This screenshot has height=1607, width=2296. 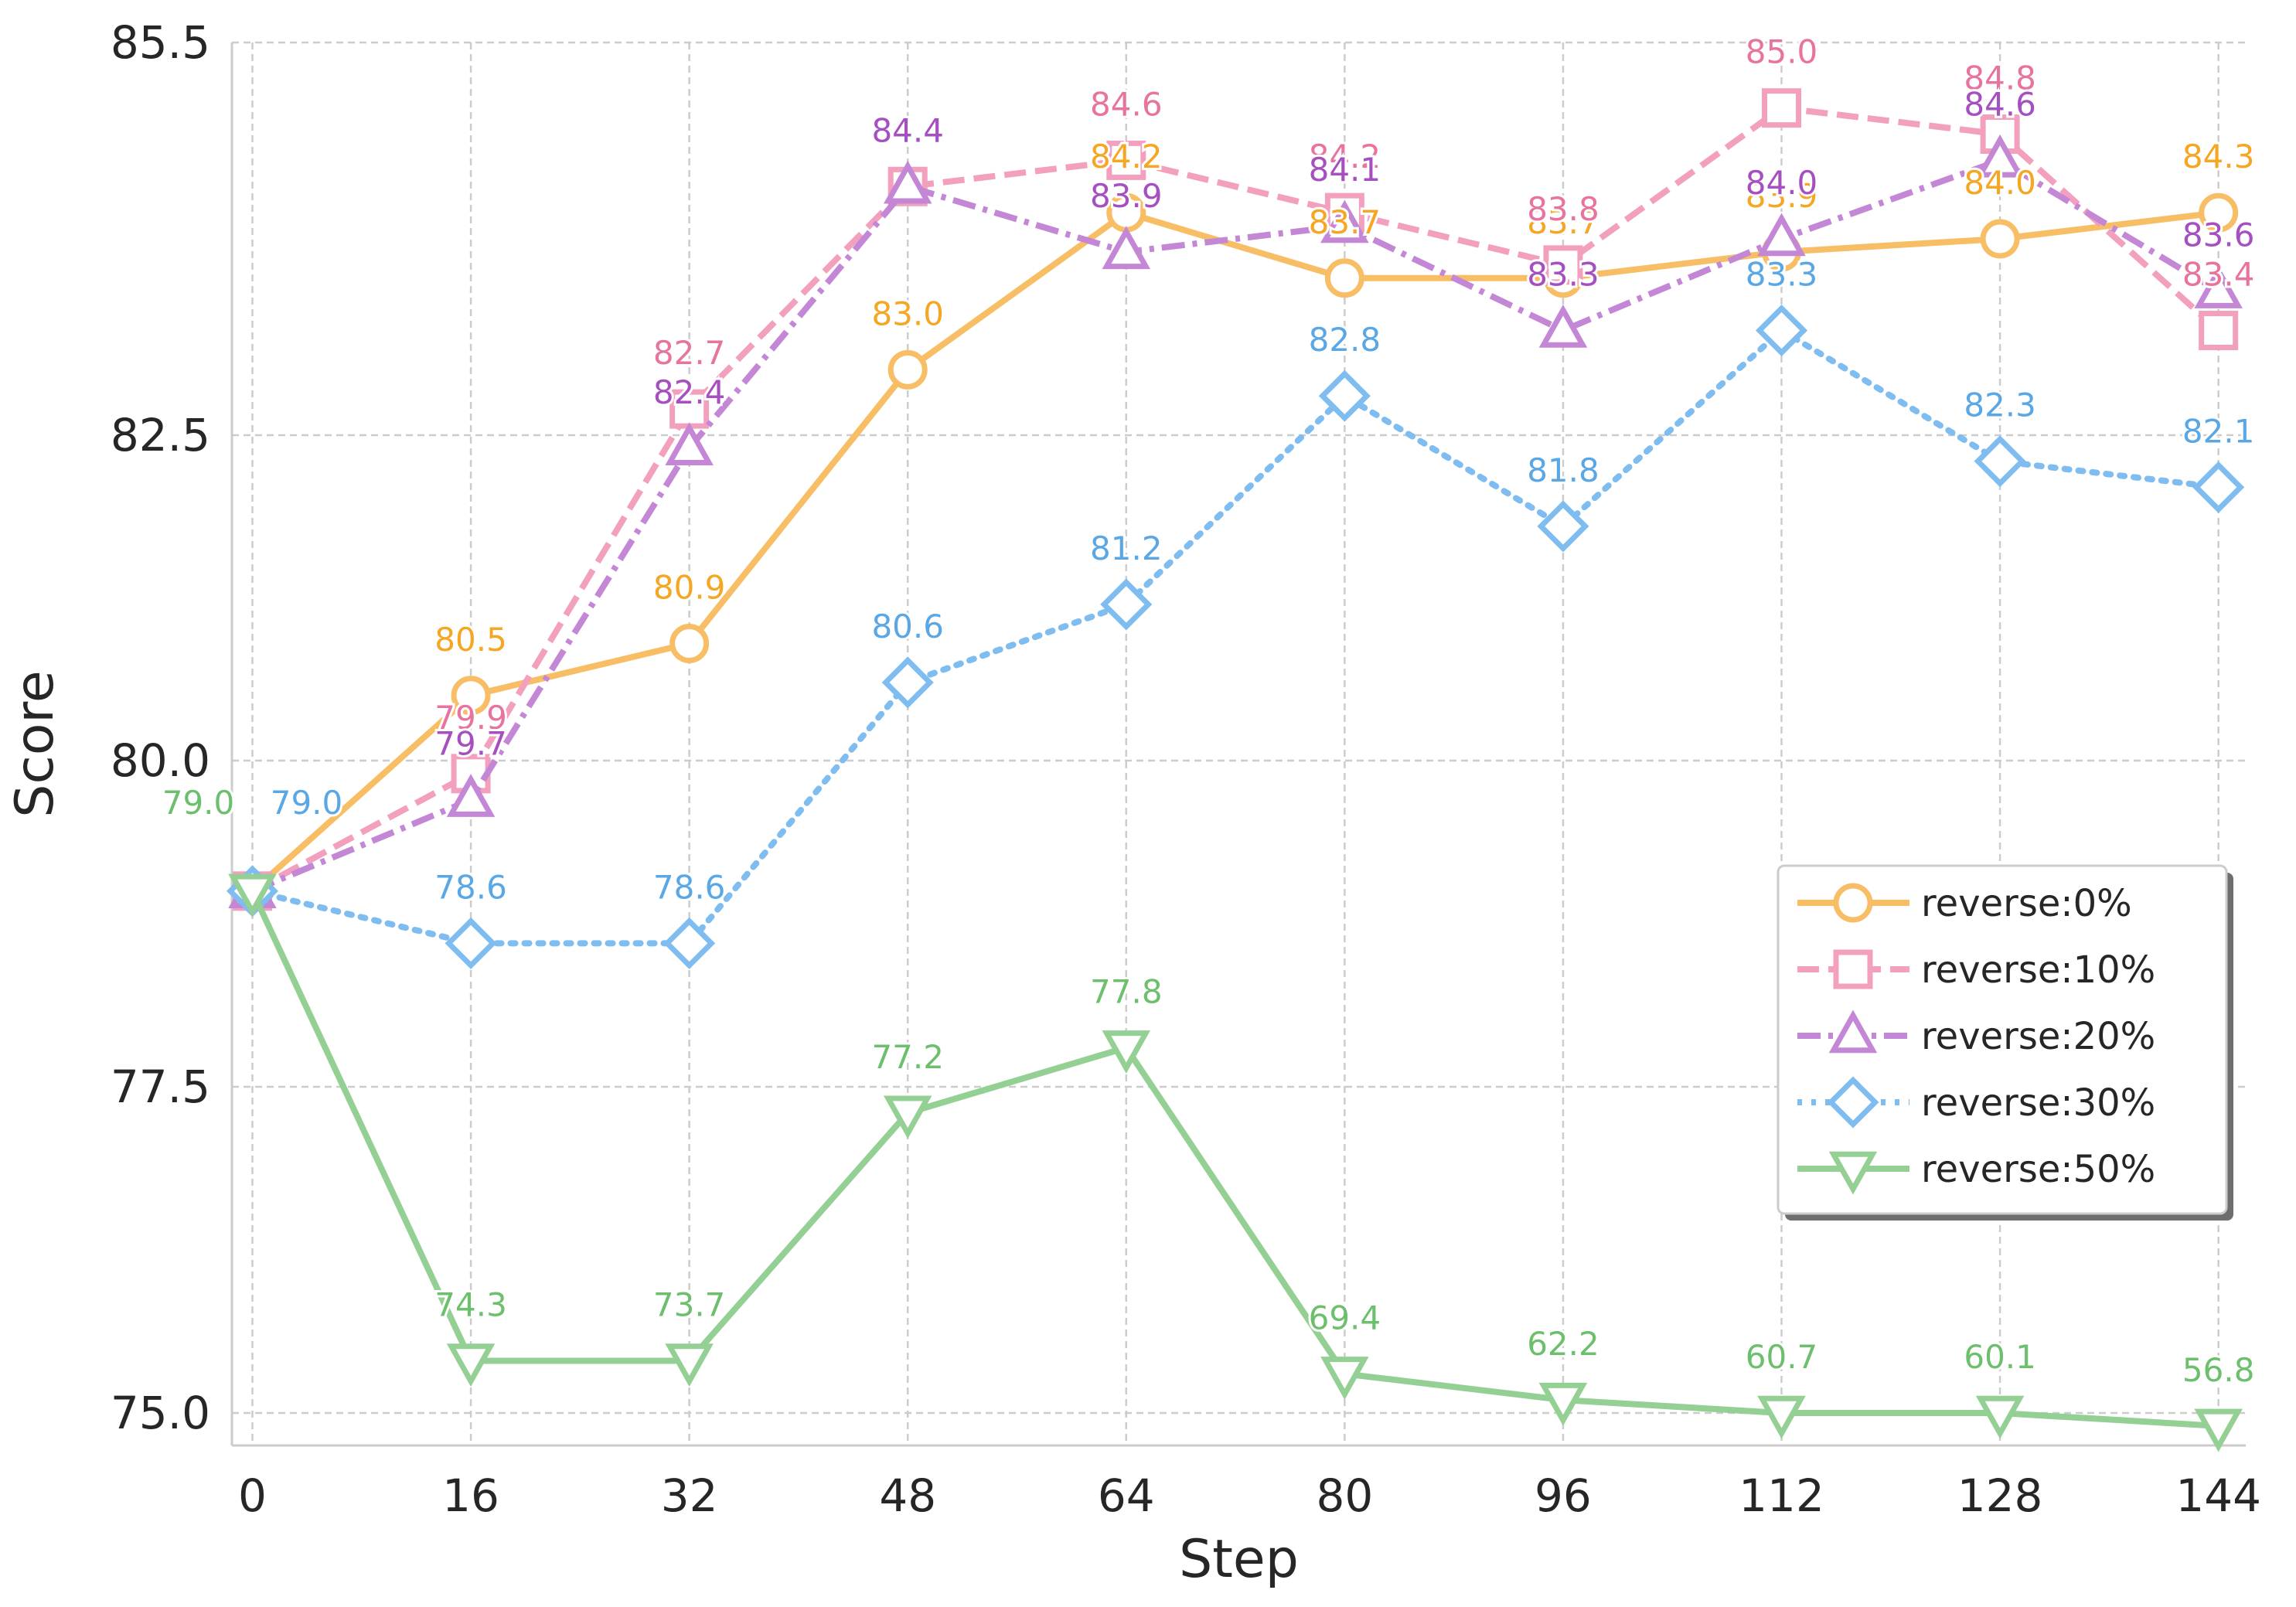 What do you see at coordinates (1345, 340) in the screenshot?
I see `data-label: 82.8` at bounding box center [1345, 340].